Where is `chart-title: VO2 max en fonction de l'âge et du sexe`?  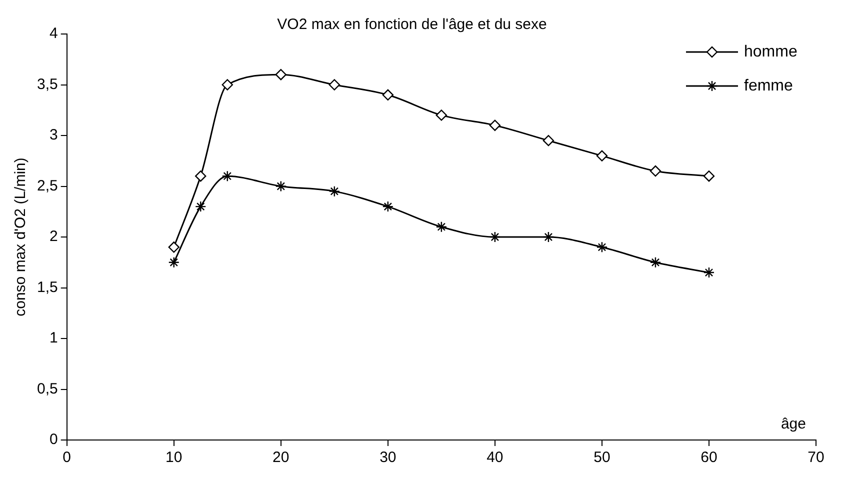 chart-title: VO2 max en fonction de l'âge et du sexe is located at coordinates (412, 25).